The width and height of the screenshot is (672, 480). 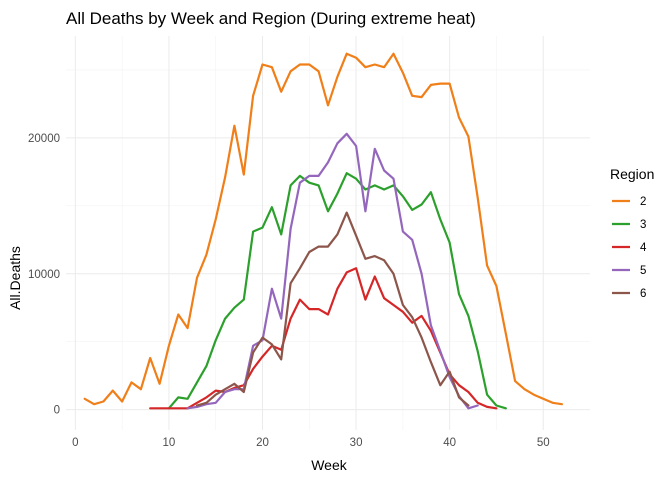 What do you see at coordinates (543, 443) in the screenshot?
I see `x-tick-label: 50` at bounding box center [543, 443].